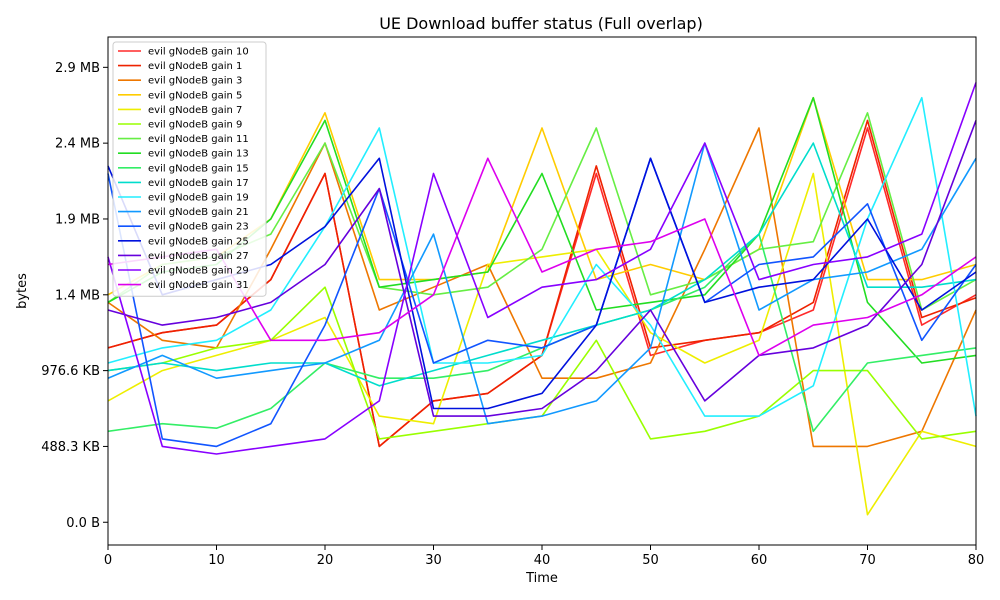 The width and height of the screenshot is (1000, 600). What do you see at coordinates (77, 144) in the screenshot?
I see `y-tick-label: 2.4 MB` at bounding box center [77, 144].